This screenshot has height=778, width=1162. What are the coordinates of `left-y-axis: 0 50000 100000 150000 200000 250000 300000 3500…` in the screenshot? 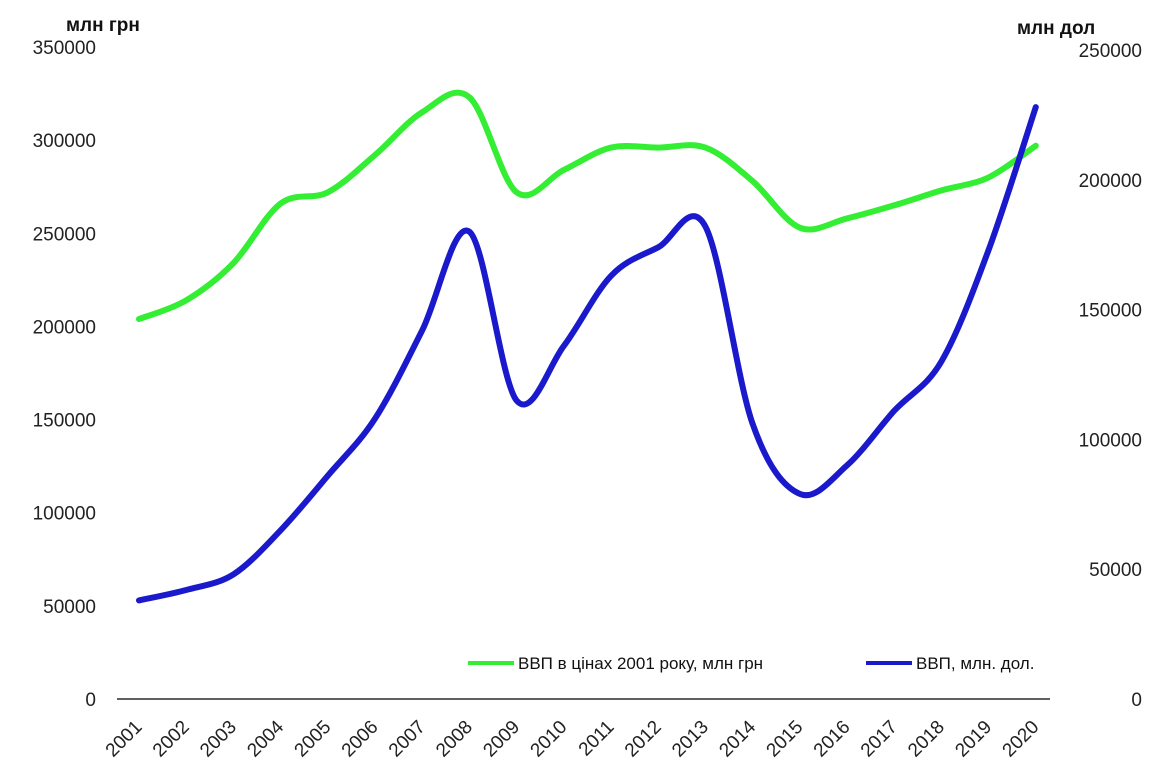 It's located at (64, 374).